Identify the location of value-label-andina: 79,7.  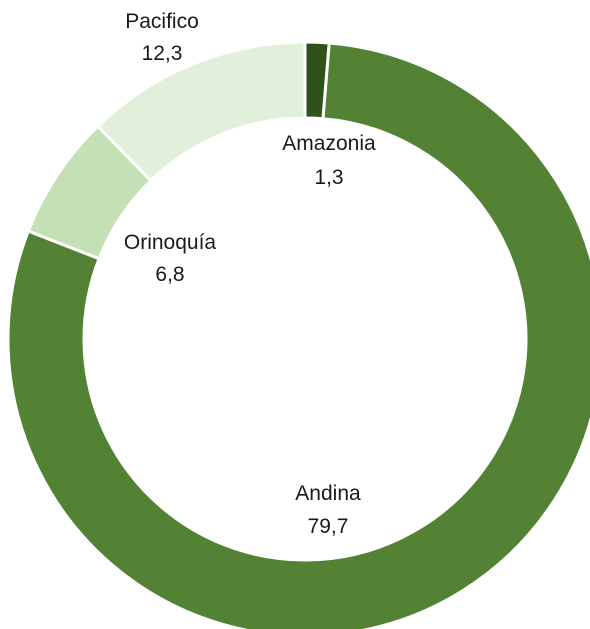
(328, 526).